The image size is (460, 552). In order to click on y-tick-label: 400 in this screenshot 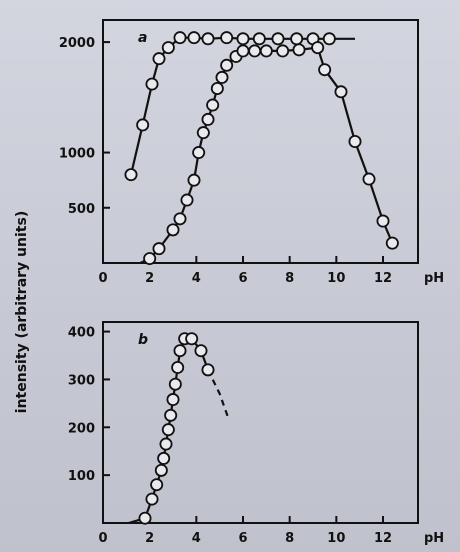, I will do `click(81, 333)`.